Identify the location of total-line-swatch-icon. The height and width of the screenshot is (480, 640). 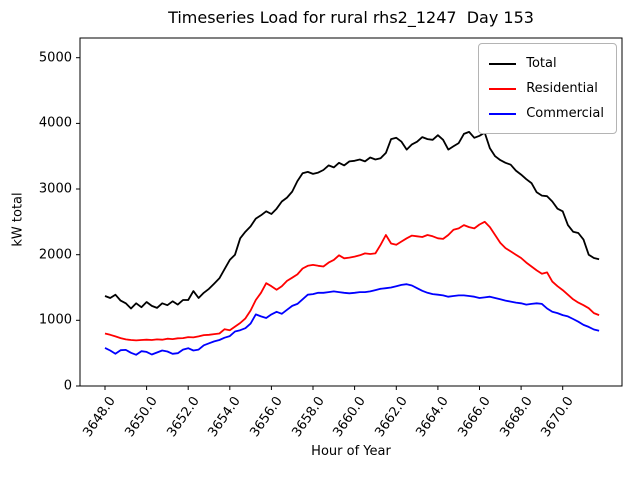
(503, 63).